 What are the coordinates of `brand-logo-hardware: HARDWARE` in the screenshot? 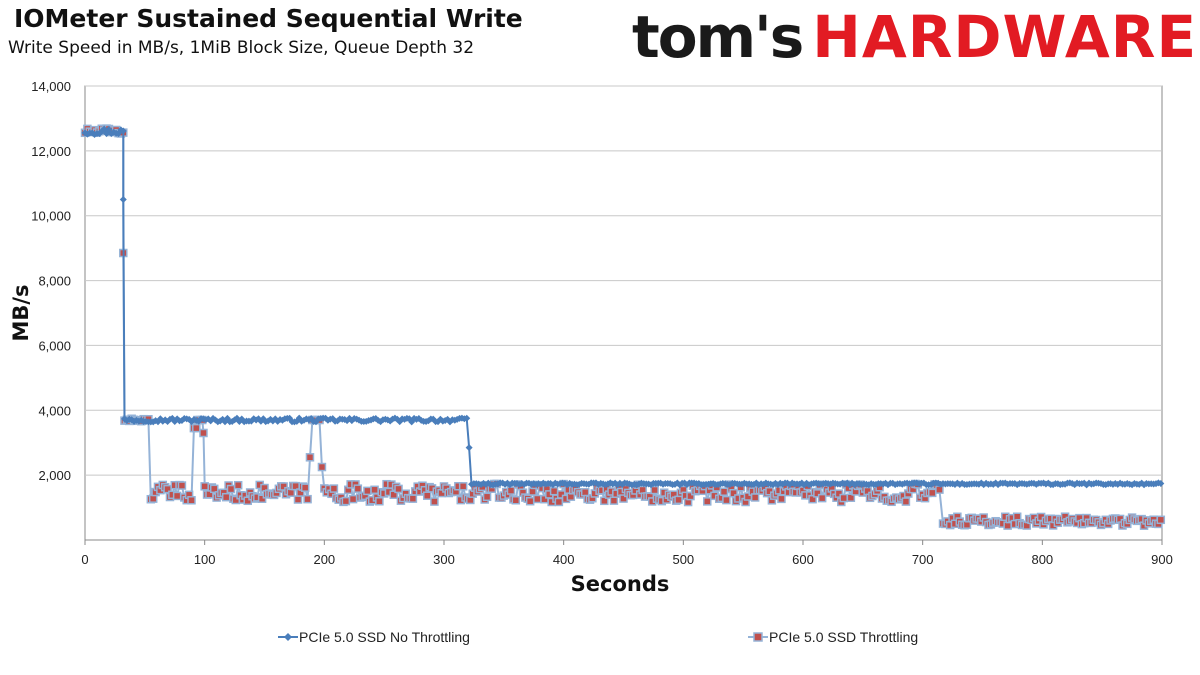 It's located at (1005, 37).